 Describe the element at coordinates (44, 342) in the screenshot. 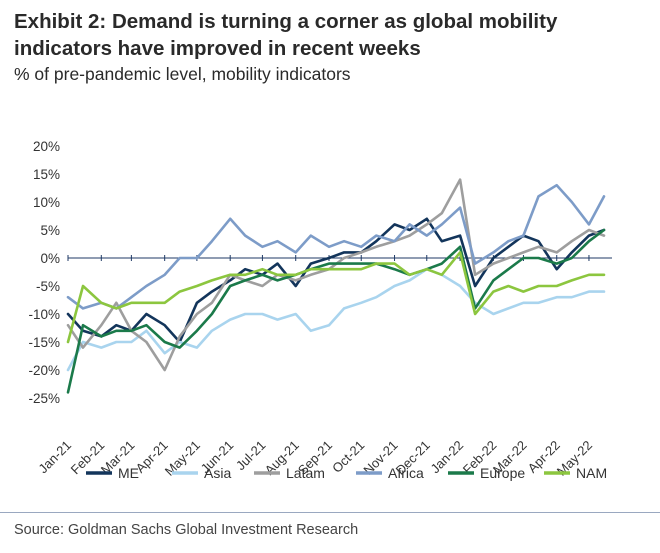

I see `y-tick-label: -15%` at that location.